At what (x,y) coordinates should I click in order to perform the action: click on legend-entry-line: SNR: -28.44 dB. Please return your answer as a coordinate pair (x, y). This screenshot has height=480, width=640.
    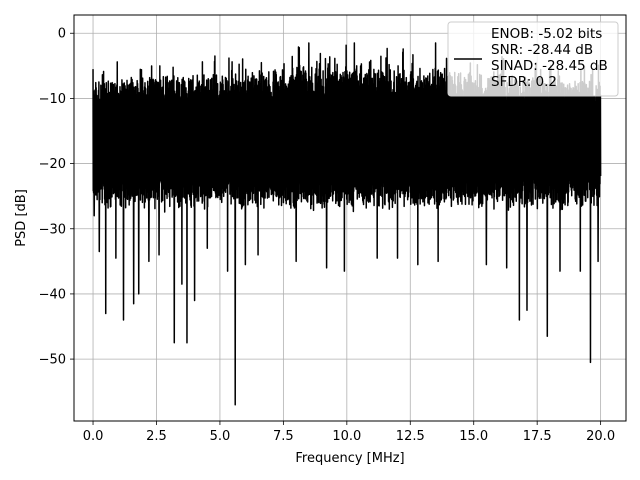
    Looking at the image, I should click on (542, 50).